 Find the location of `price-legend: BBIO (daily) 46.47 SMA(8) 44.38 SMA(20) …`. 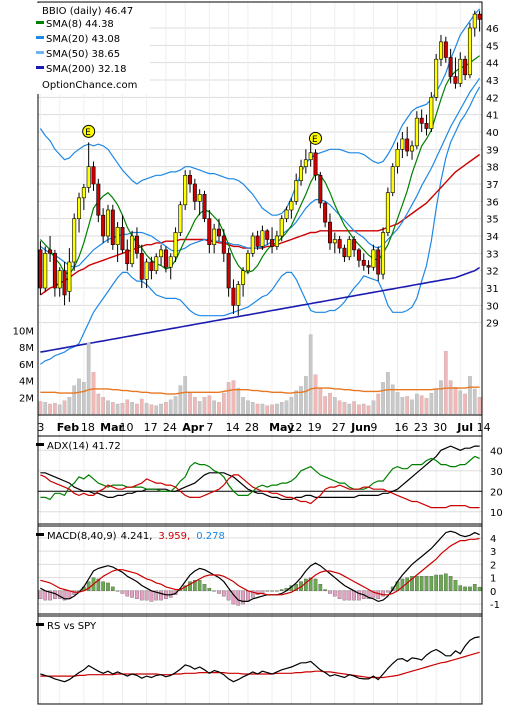

price-legend: BBIO (daily) 46.47 SMA(8) 44.38 SMA(20) … is located at coordinates (91, 48).